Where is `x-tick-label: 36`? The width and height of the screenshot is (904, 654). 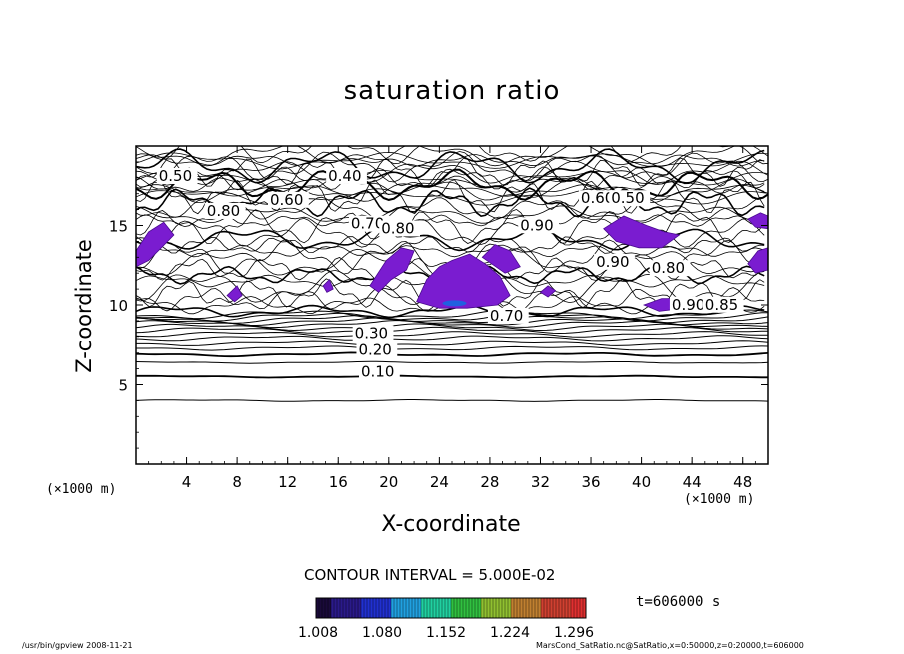 x-tick-label: 36 is located at coordinates (590, 482).